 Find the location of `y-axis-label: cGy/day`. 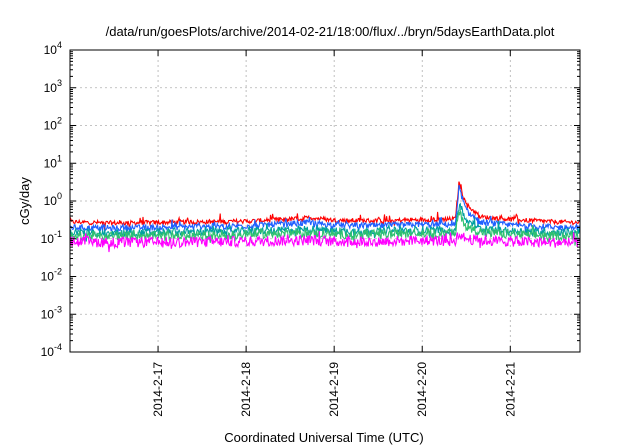

y-axis-label: cGy/day is located at coordinates (24, 201).